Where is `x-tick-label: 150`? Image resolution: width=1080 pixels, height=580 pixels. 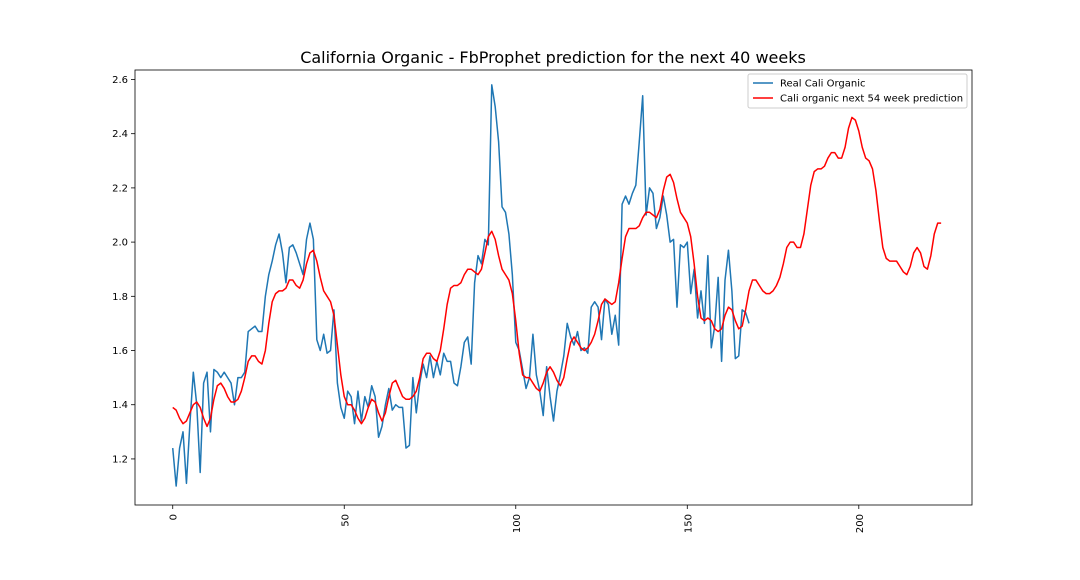 x-tick-label: 150 is located at coordinates (688, 523).